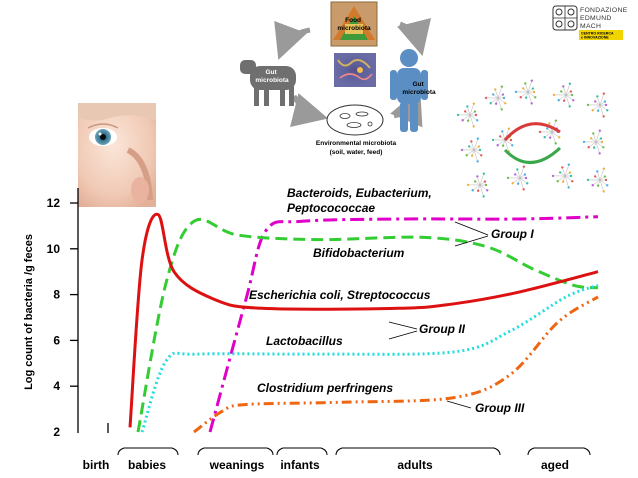  Describe the element at coordinates (532, 155) in the screenshot. I see `network-link-green` at that location.